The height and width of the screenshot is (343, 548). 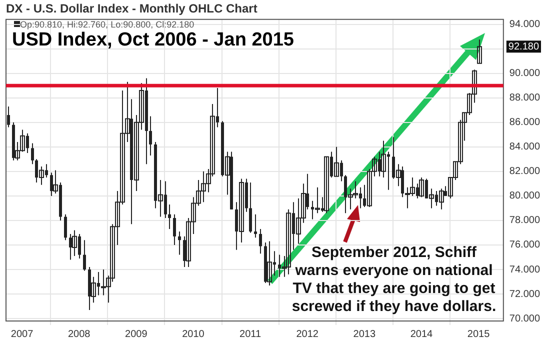 I want to click on x-tick-label: 2009, so click(x=136, y=334).